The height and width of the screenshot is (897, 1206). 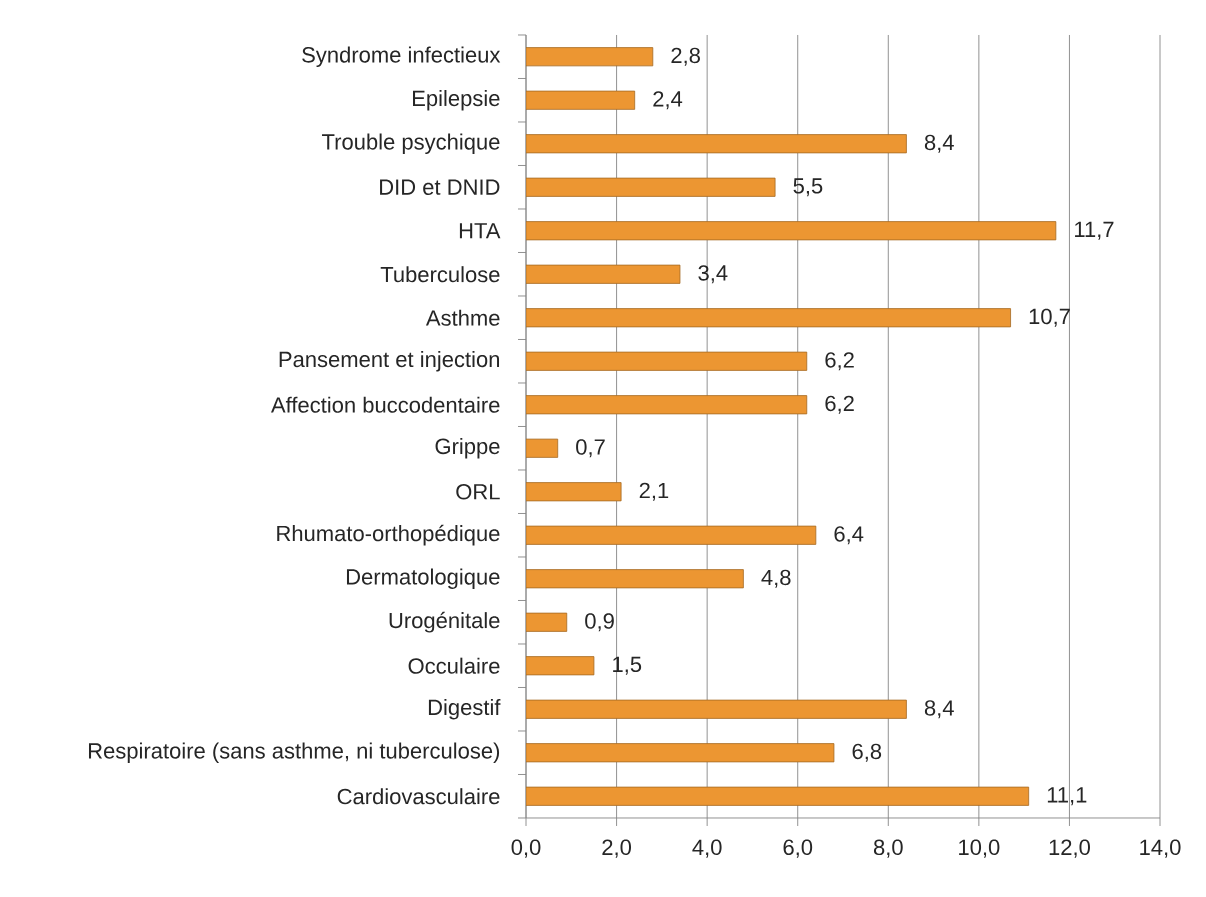 What do you see at coordinates (668, 100) in the screenshot?
I see `data-label: 2,4` at bounding box center [668, 100].